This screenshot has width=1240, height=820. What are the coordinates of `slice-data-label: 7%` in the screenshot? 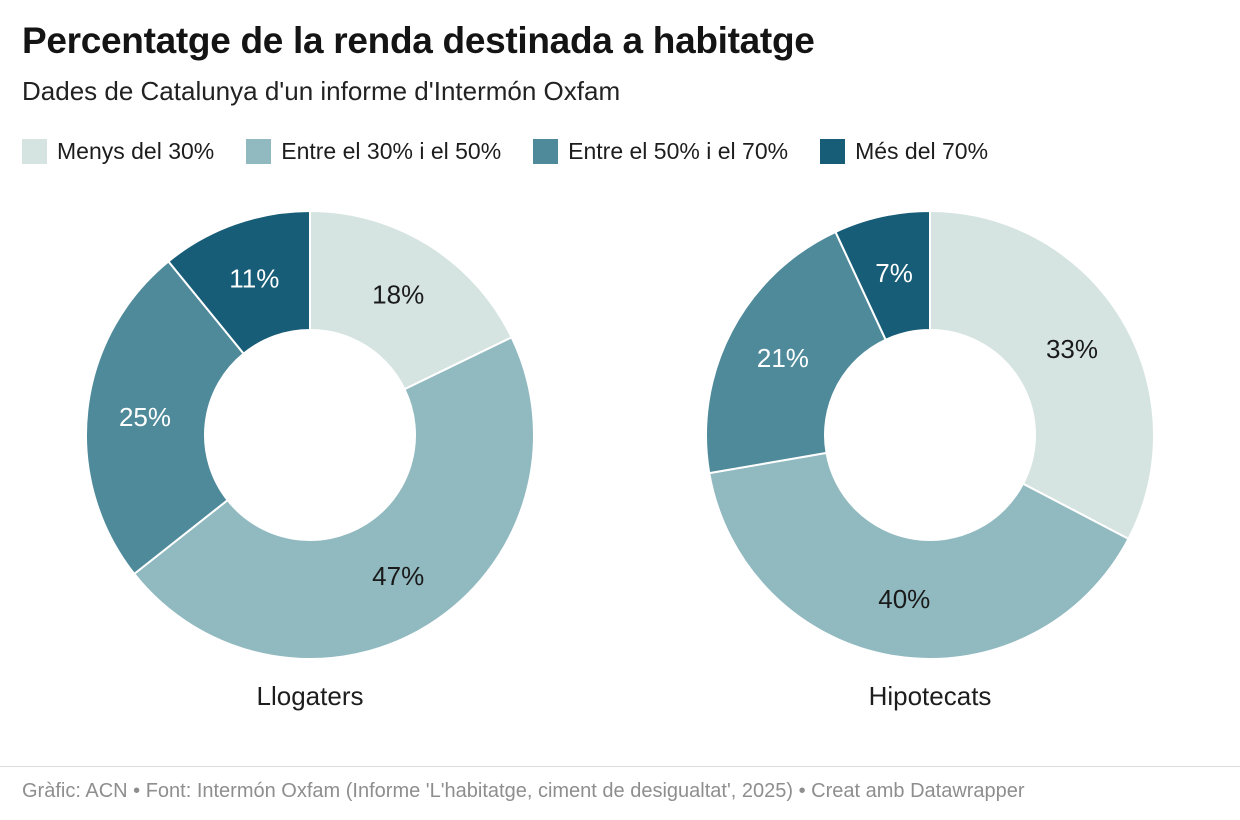 It's located at (894, 273).